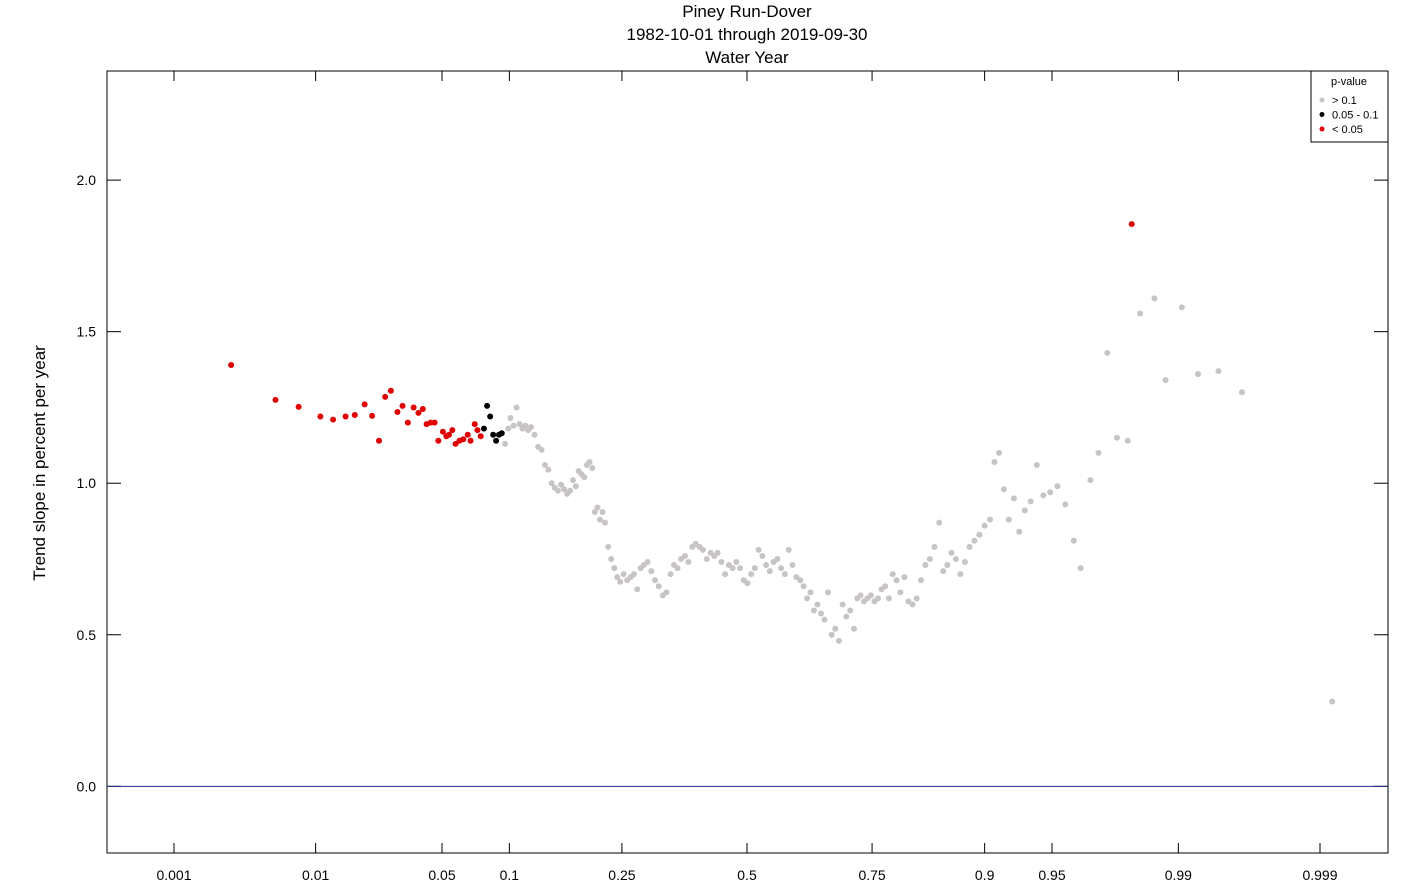 This screenshot has height=890, width=1409. I want to click on legend-label: 0.05 - 0.1, so click(1355, 116).